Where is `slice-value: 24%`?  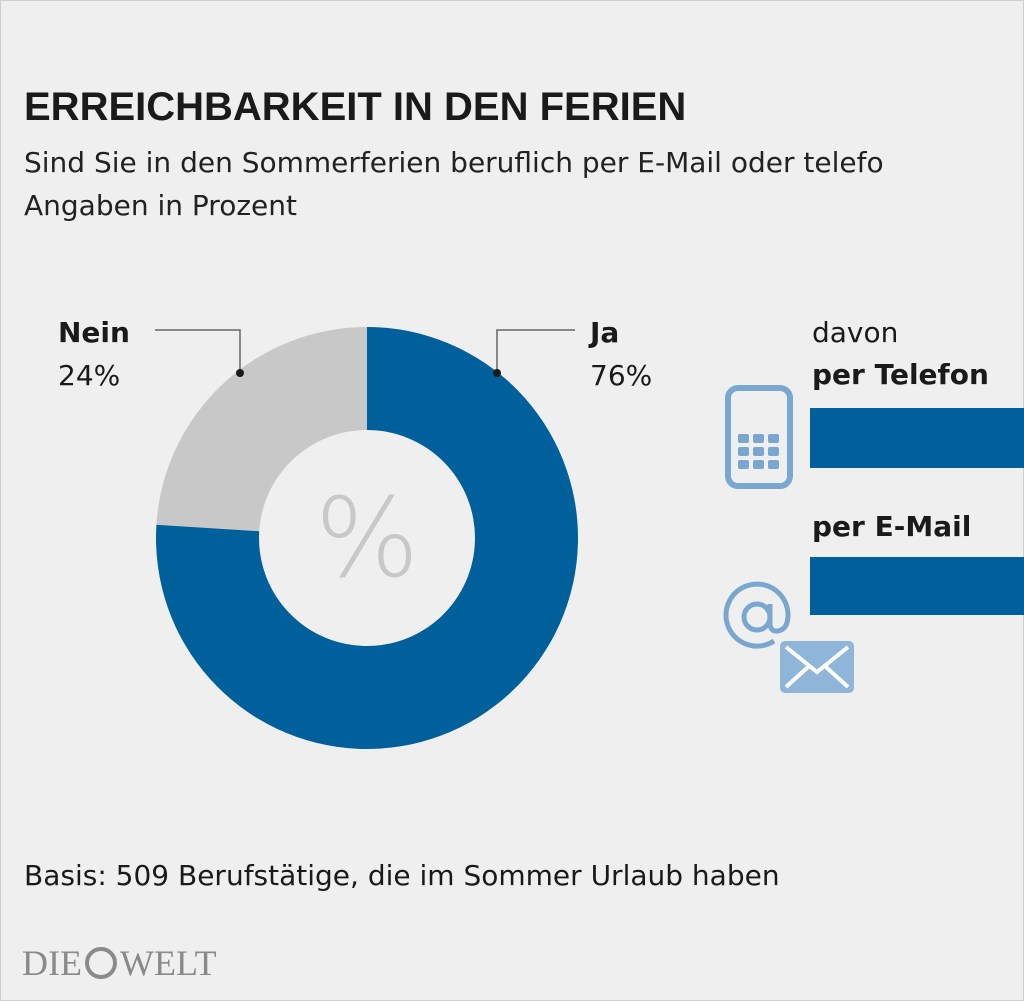
slice-value: 24% is located at coordinates (89, 375).